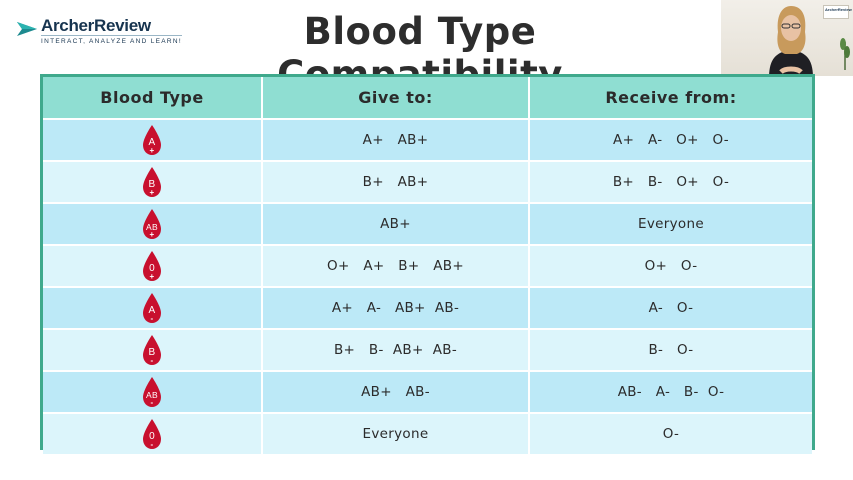  Describe the element at coordinates (396, 433) in the screenshot. I see `give-to-cell: Everyone` at that location.